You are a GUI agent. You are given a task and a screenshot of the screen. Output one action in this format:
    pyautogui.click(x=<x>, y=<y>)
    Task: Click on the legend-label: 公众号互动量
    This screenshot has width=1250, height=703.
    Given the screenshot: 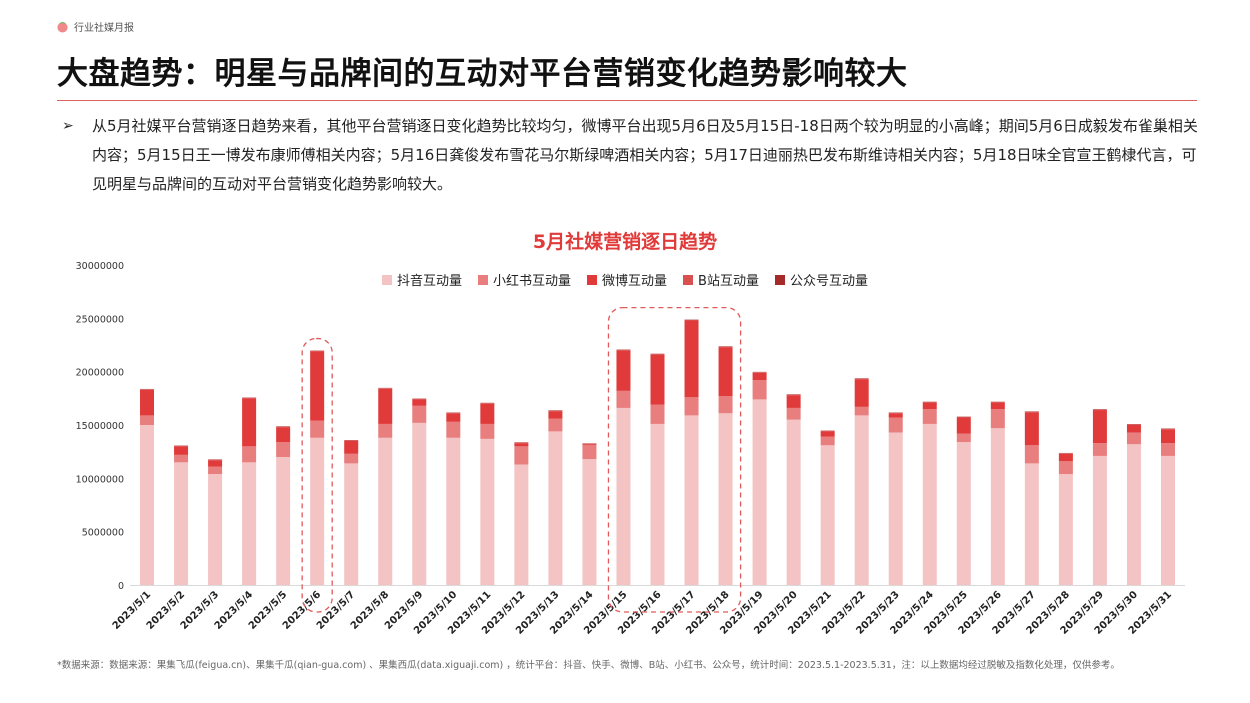 What is the action you would take?
    pyautogui.click(x=828, y=281)
    